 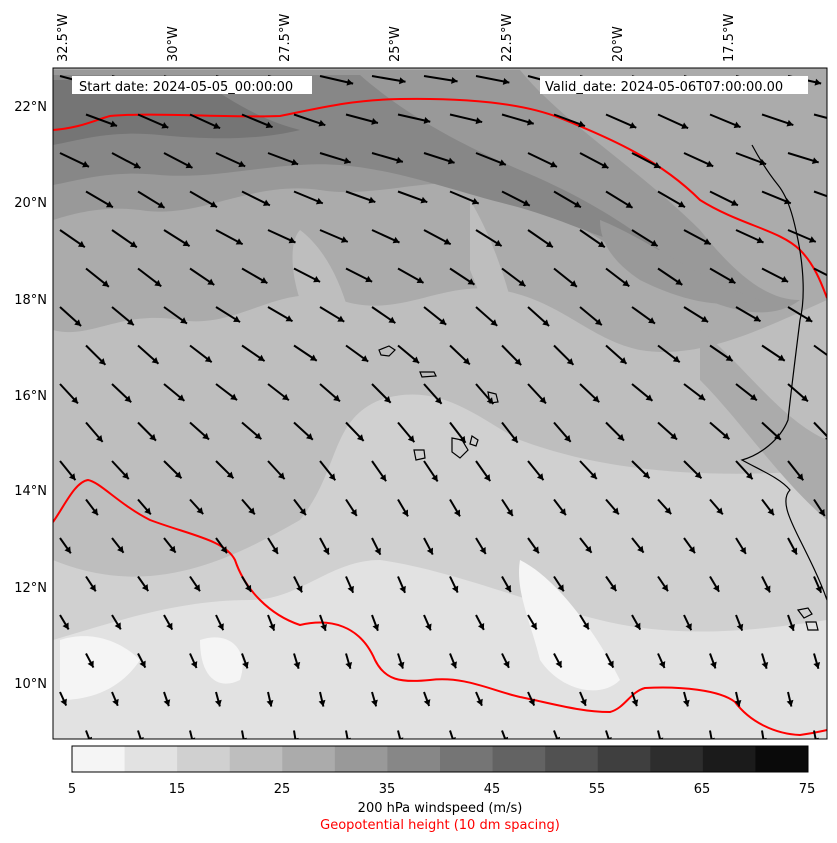 I want to click on geopotential-label: Geopotential height (10 dm spacing), so click(x=440, y=825).